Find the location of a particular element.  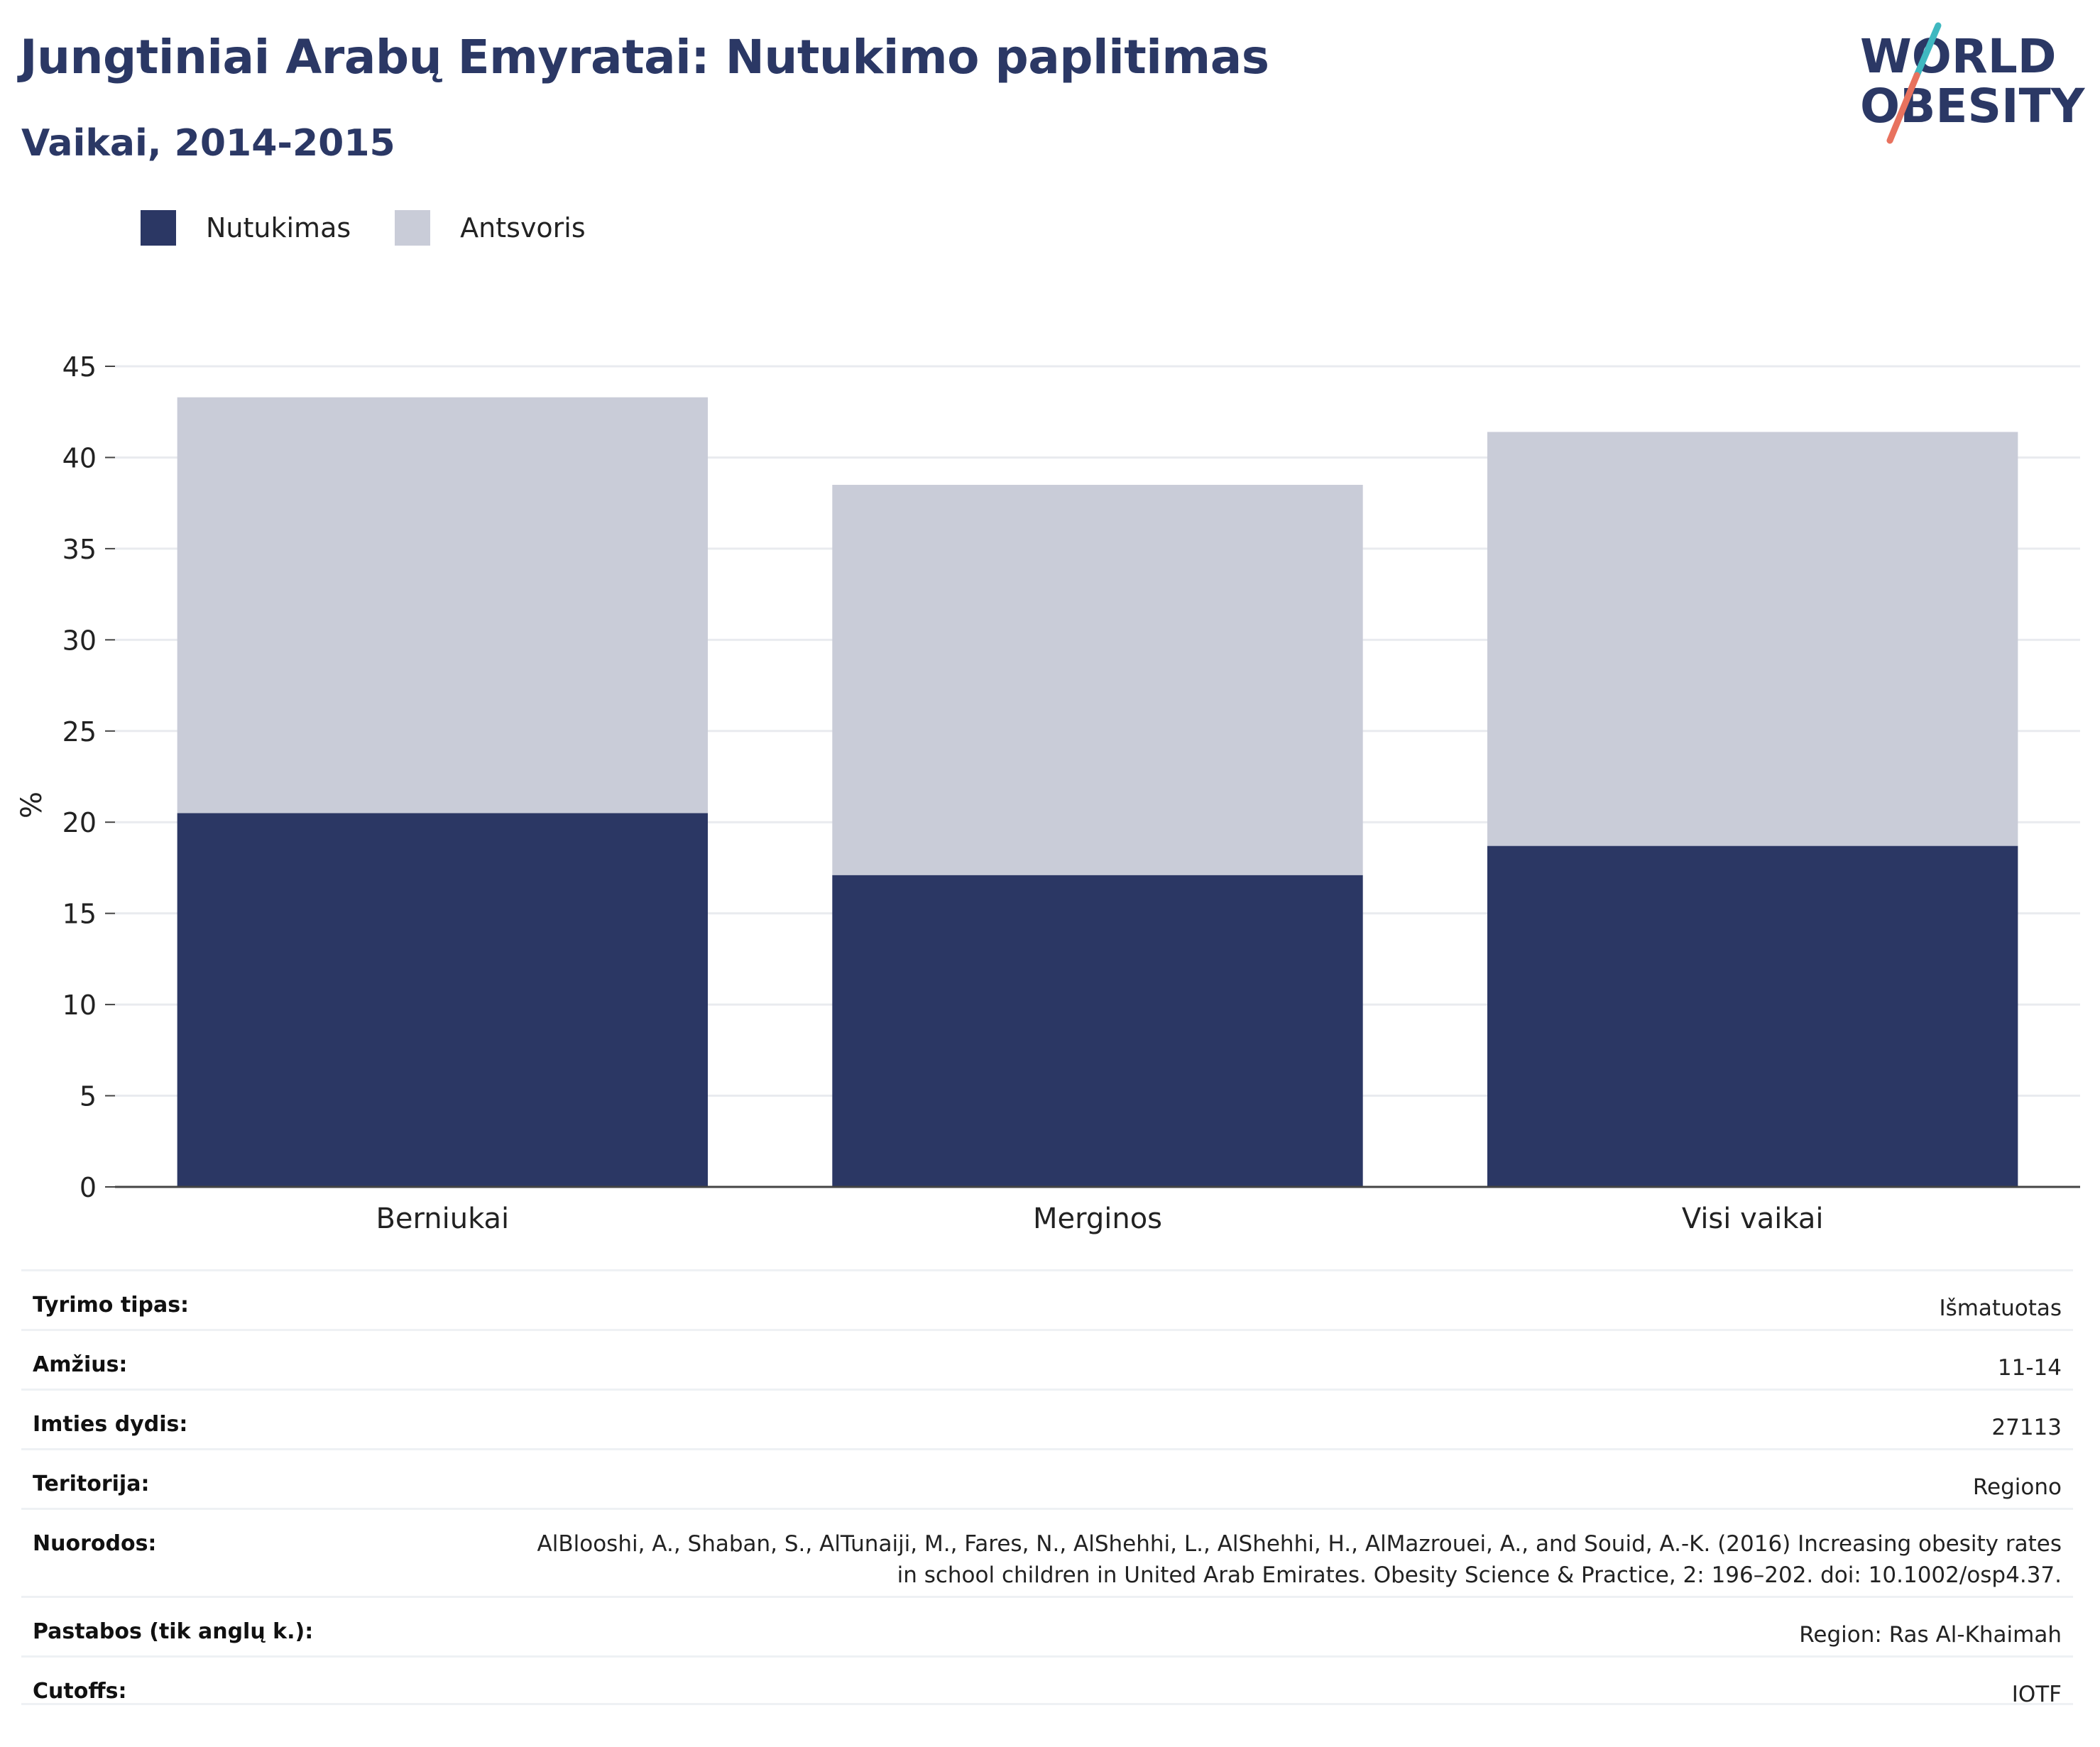

details-value: Region: Ras Al-Khaimah is located at coordinates (1930, 1635).